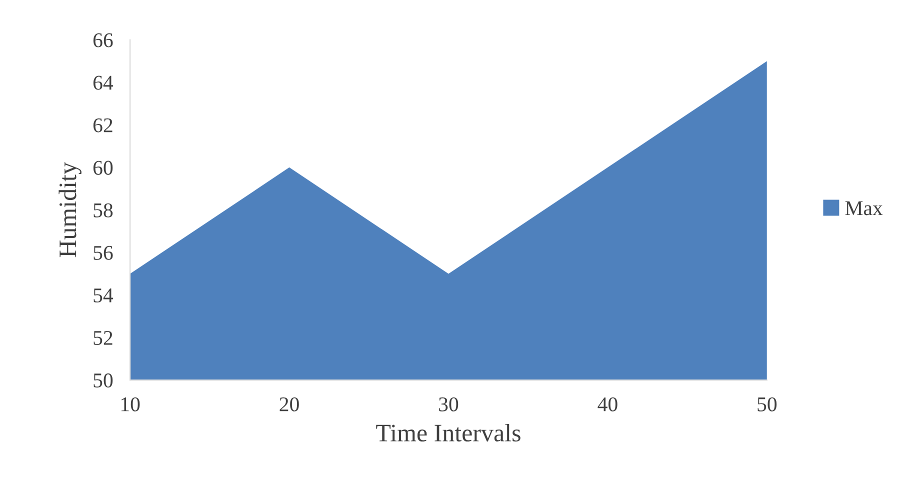 The width and height of the screenshot is (897, 486). What do you see at coordinates (103, 167) in the screenshot?
I see `y-tick-label: 60` at bounding box center [103, 167].